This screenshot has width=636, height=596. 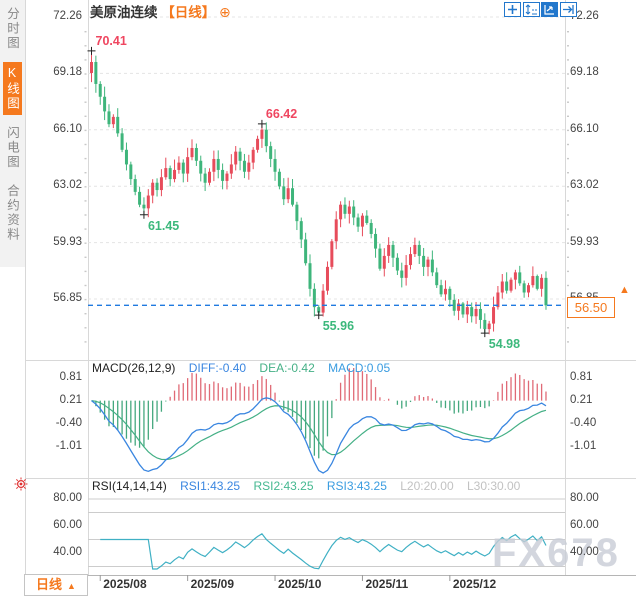 I want to click on symbol-name: 美原油连续, so click(x=124, y=12).